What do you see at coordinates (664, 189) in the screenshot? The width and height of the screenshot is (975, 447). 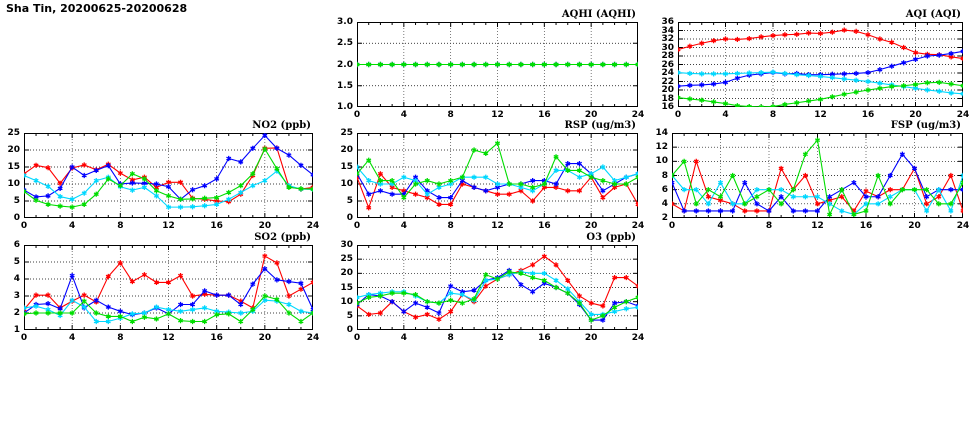 I see `ytick-label: 6` at bounding box center [664, 189].